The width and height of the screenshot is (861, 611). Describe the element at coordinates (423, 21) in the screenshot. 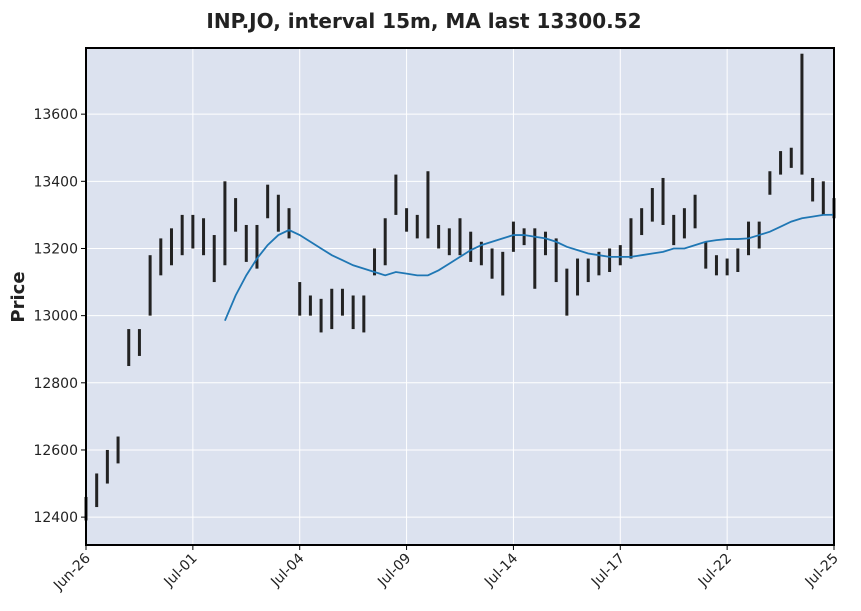

I see `chart-title: INP.JO, interval 15m, MA last 13300.52` at that location.